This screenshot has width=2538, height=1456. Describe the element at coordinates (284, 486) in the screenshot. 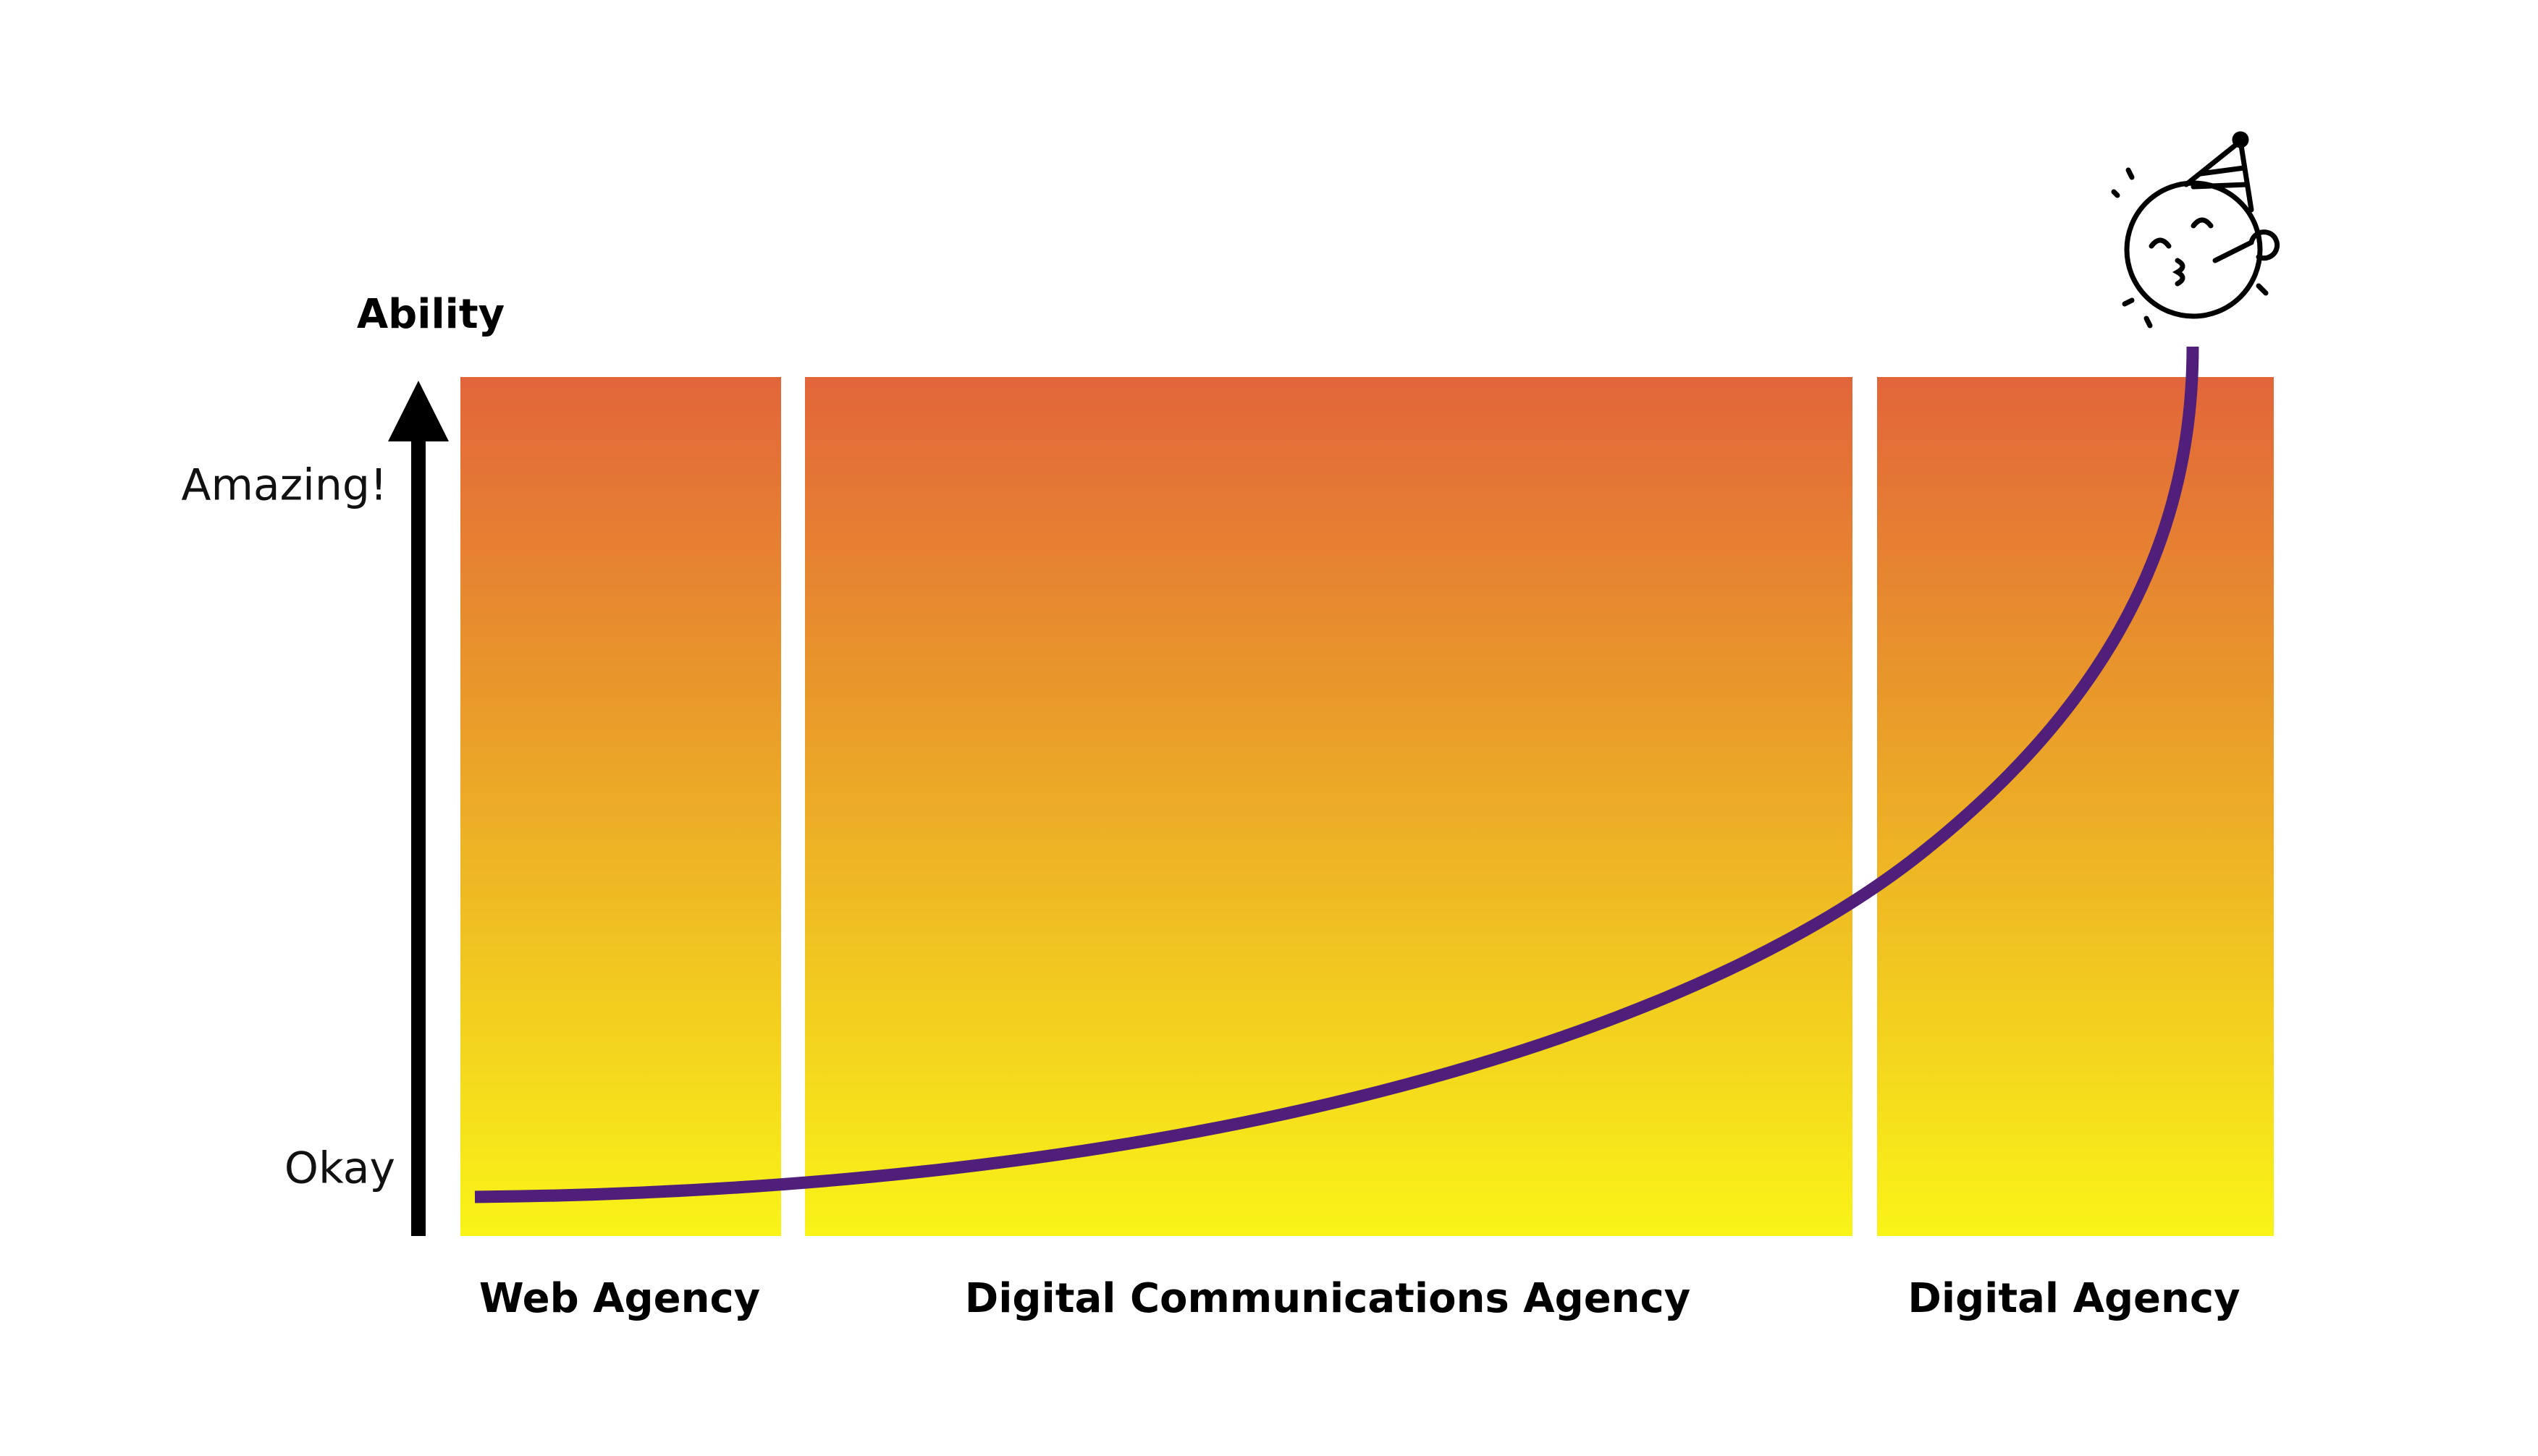

I see `axis-top-label: Amazing!` at that location.